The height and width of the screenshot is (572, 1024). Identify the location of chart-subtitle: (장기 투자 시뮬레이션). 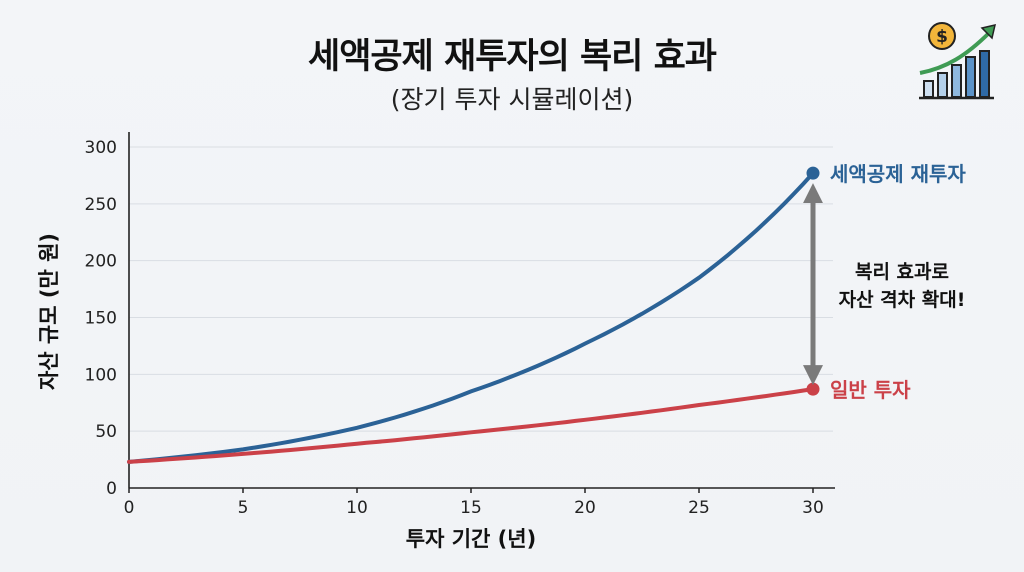
(512, 99).